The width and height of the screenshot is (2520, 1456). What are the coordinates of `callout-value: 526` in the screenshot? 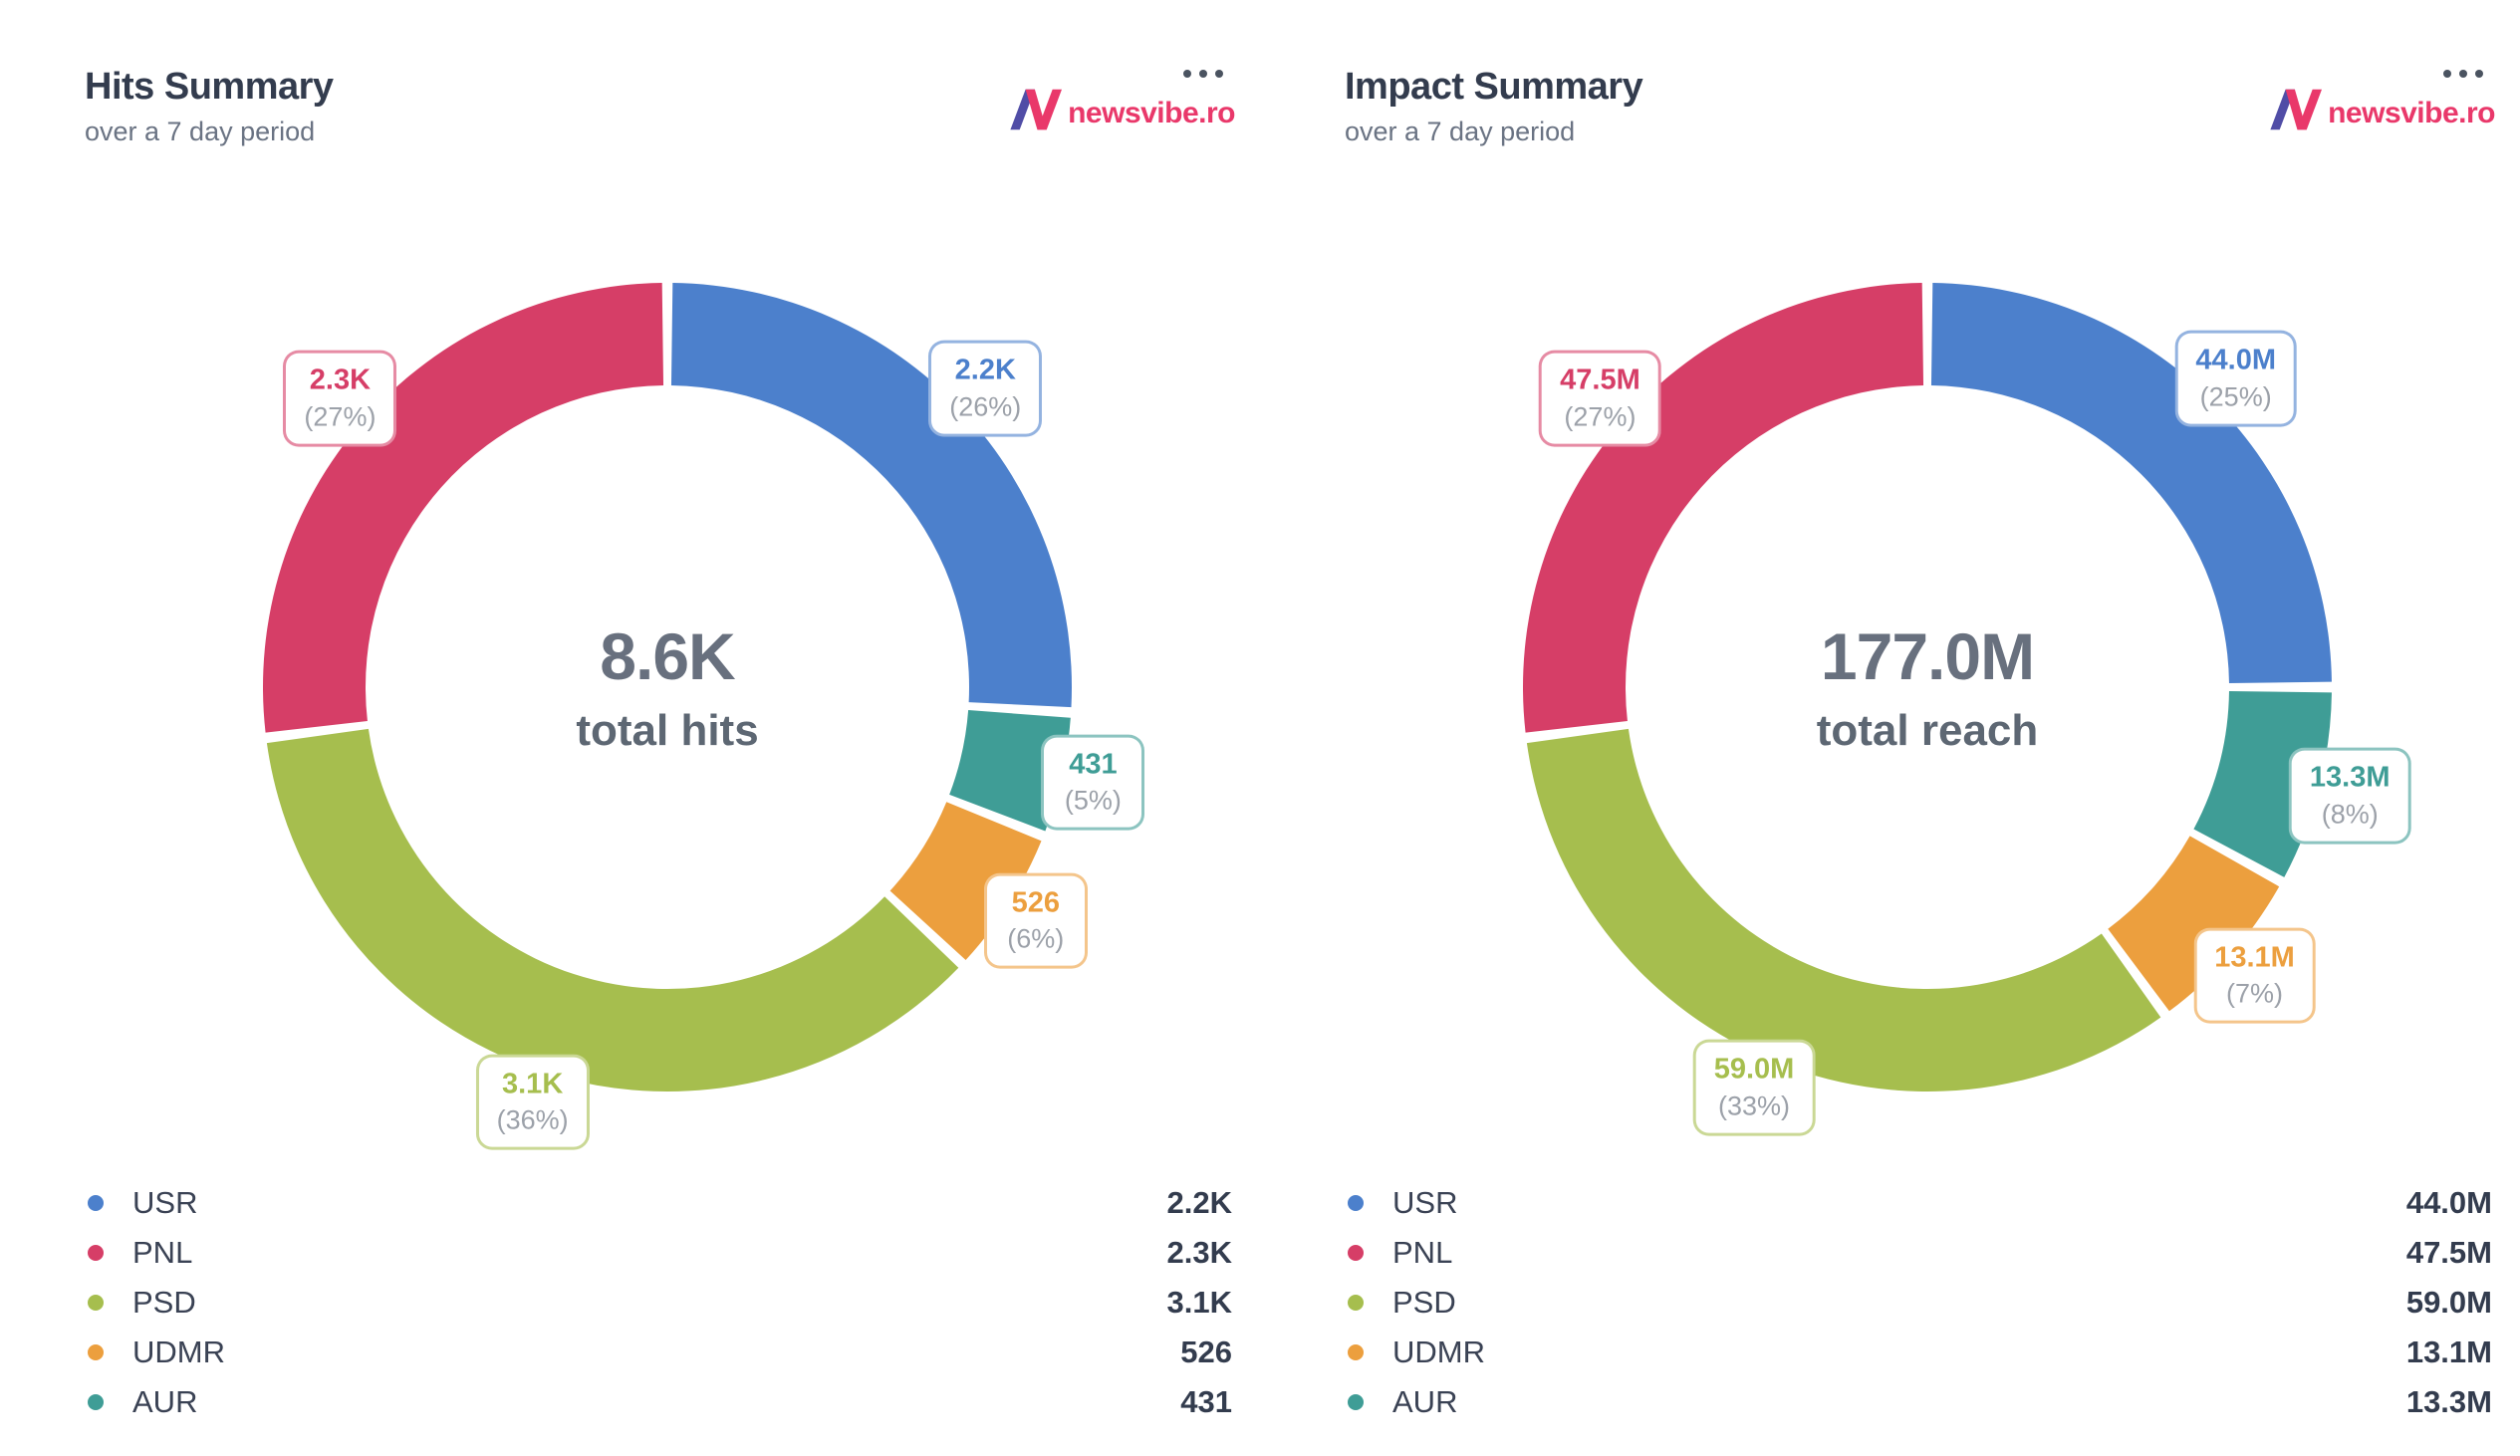 It's located at (1035, 902).